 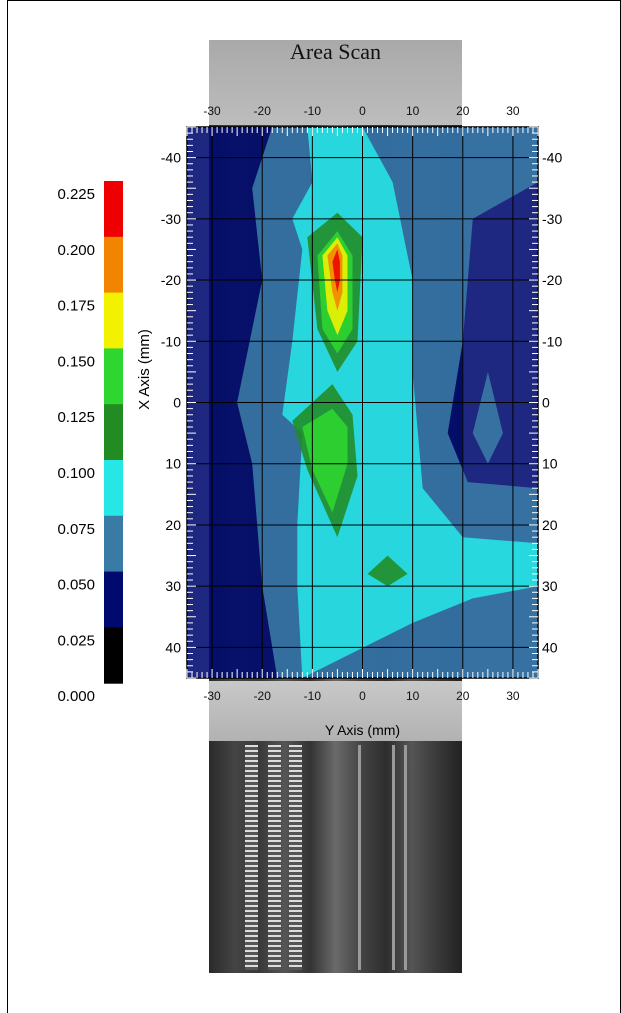 I want to click on colorbar-label: 0.025, so click(x=76, y=640).